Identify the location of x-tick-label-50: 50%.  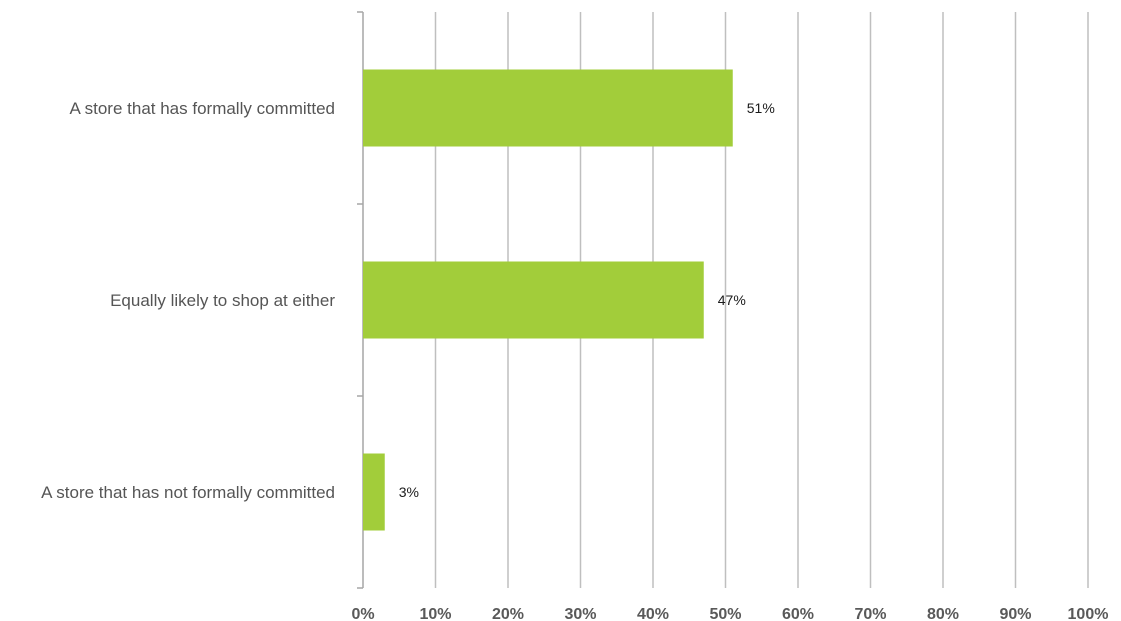
(725, 613).